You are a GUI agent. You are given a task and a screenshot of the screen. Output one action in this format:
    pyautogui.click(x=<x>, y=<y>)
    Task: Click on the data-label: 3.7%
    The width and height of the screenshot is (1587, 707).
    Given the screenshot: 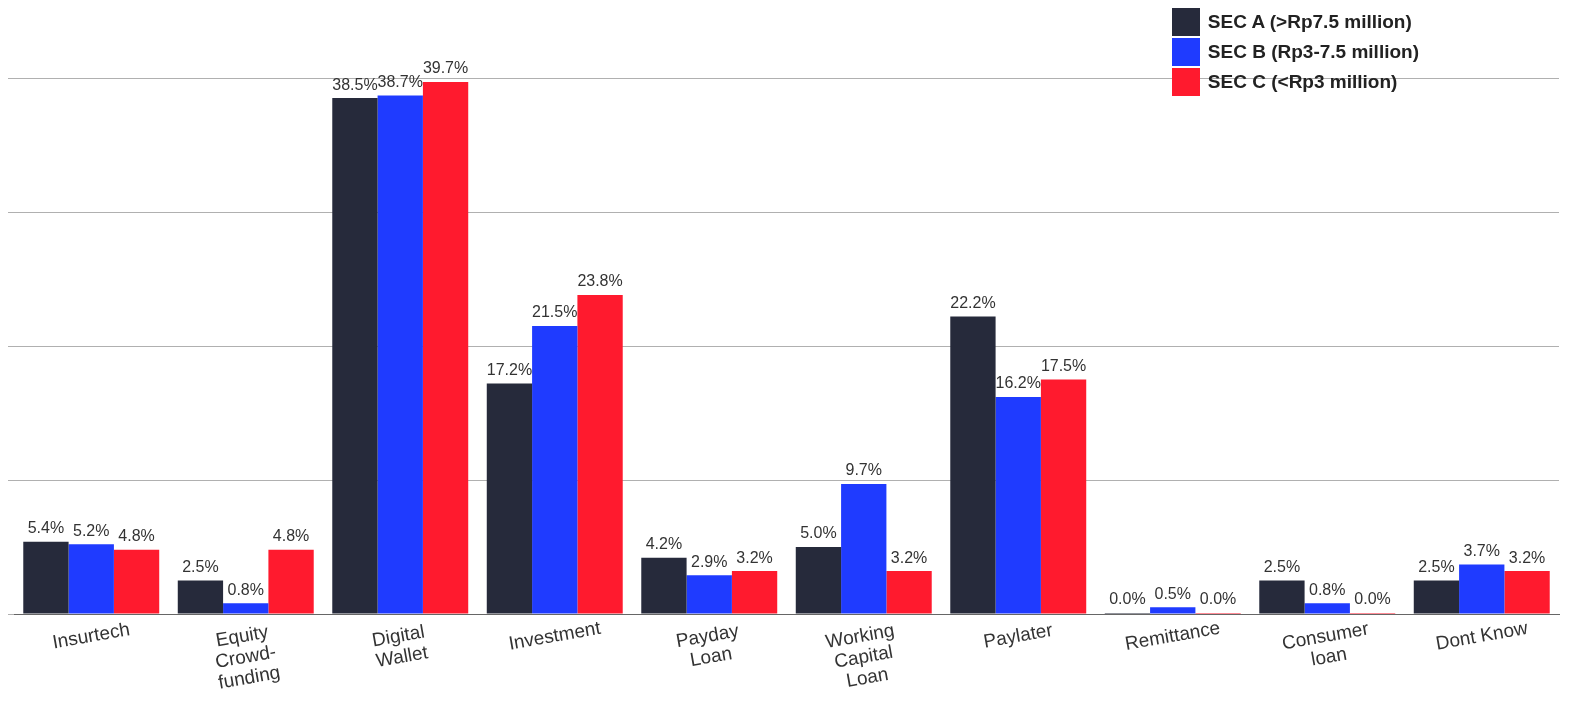 What is the action you would take?
    pyautogui.click(x=1481, y=550)
    